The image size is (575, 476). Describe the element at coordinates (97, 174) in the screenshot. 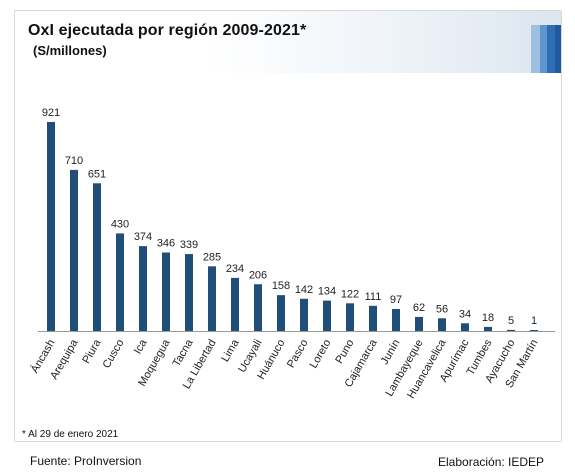

I see `value-label-2: 651` at that location.